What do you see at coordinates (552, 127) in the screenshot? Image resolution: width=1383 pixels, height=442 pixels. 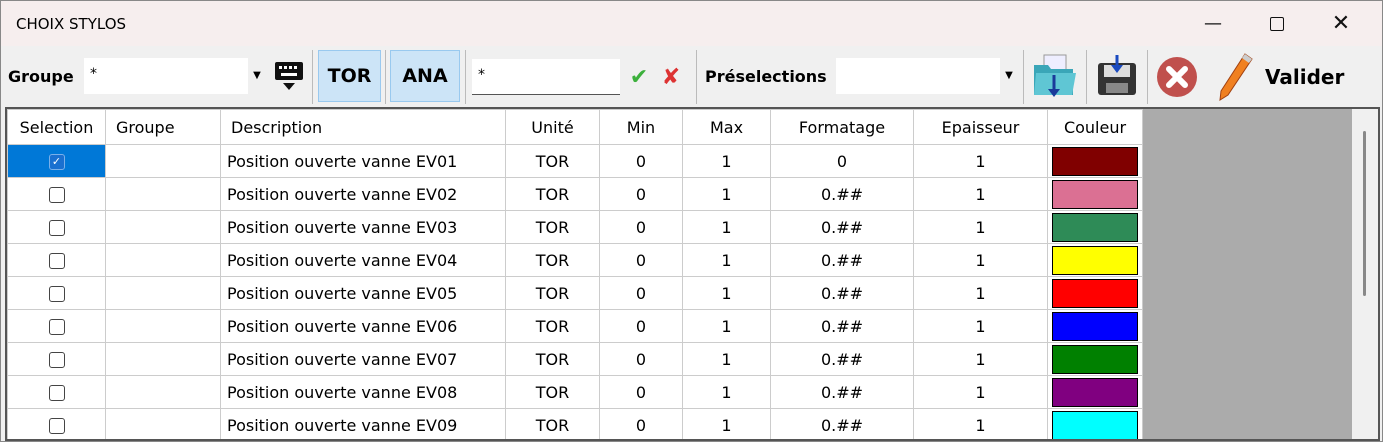 I see `column-header: Unité` at bounding box center [552, 127].